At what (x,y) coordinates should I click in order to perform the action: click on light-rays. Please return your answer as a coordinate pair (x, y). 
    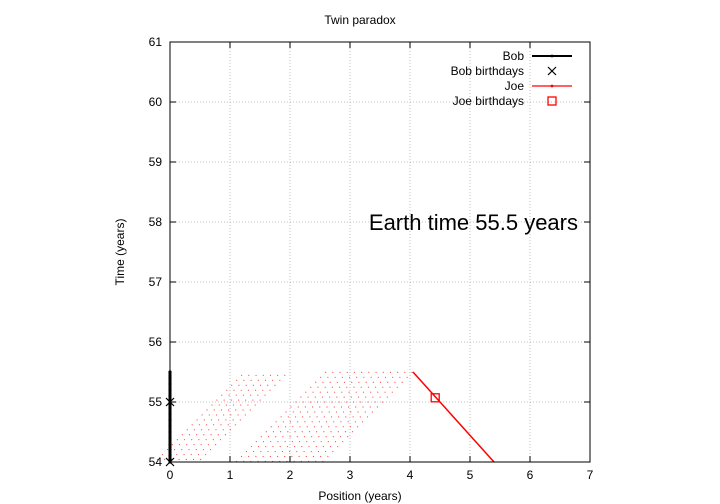
    Looking at the image, I should click on (283, 417).